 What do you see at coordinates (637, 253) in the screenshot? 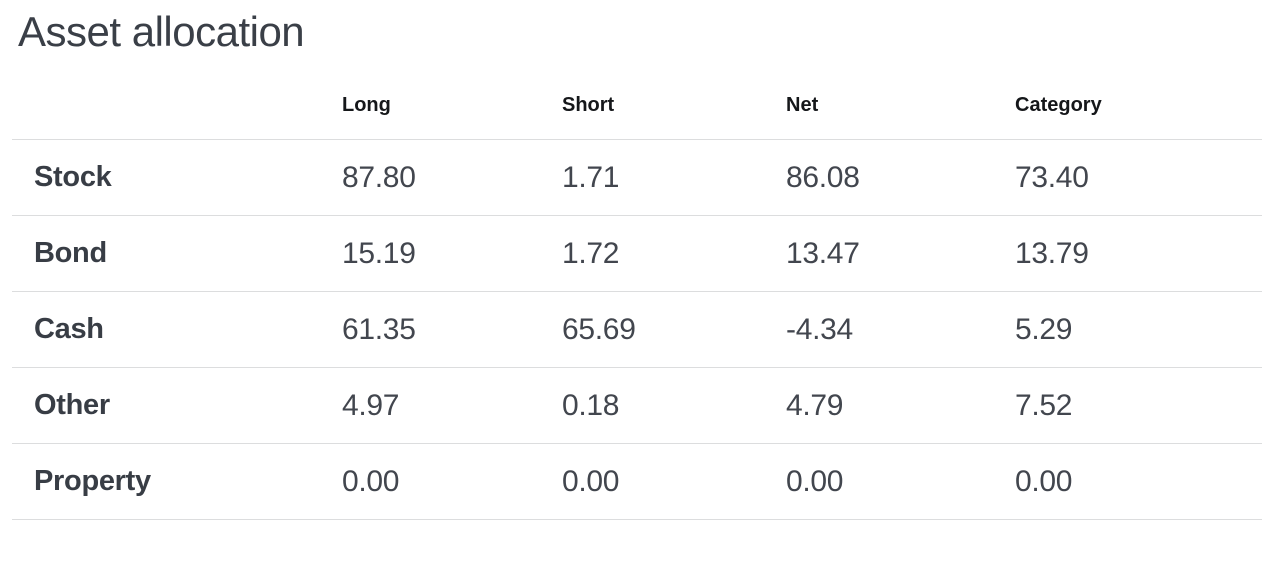
I see `table-row-bond: Bond 15.19 1.72 13.47 13.79` at bounding box center [637, 253].